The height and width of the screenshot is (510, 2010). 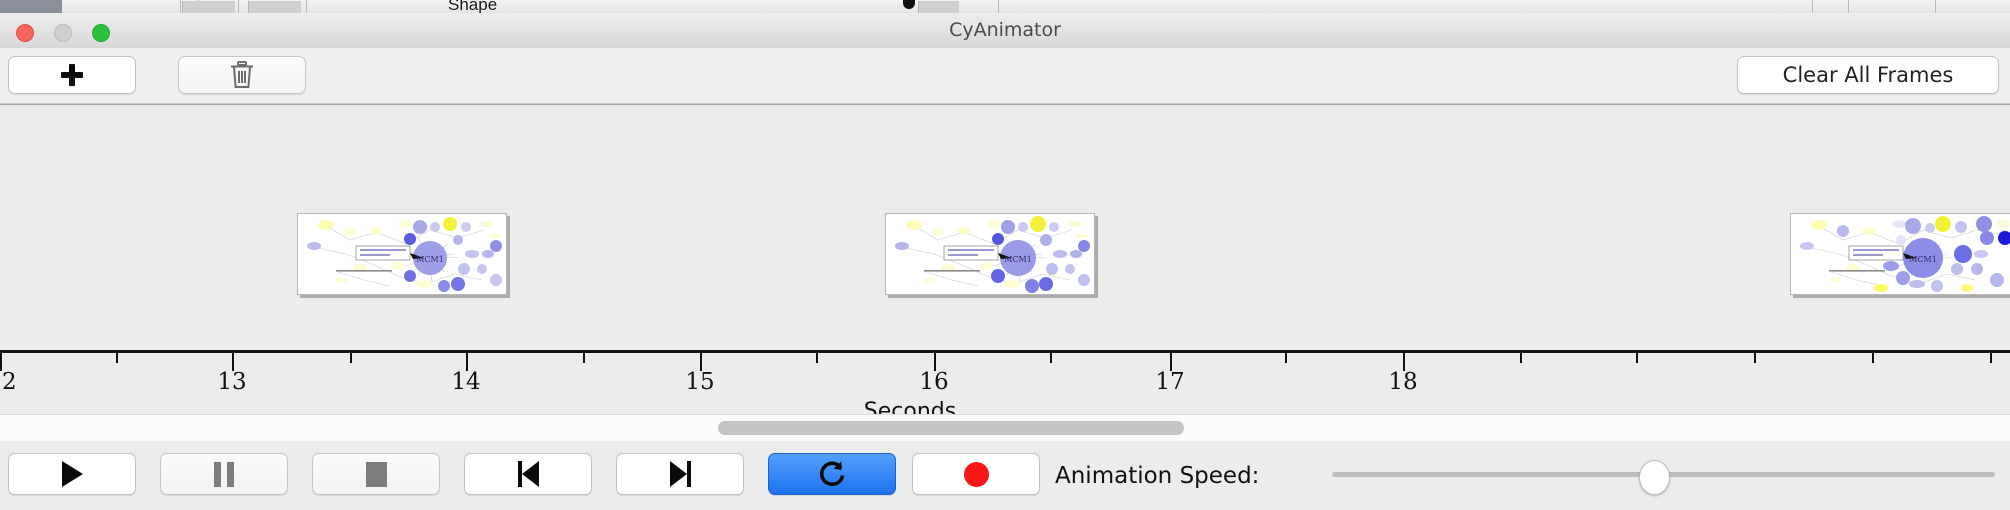 I want to click on scrollbar-thumb, so click(x=951, y=428).